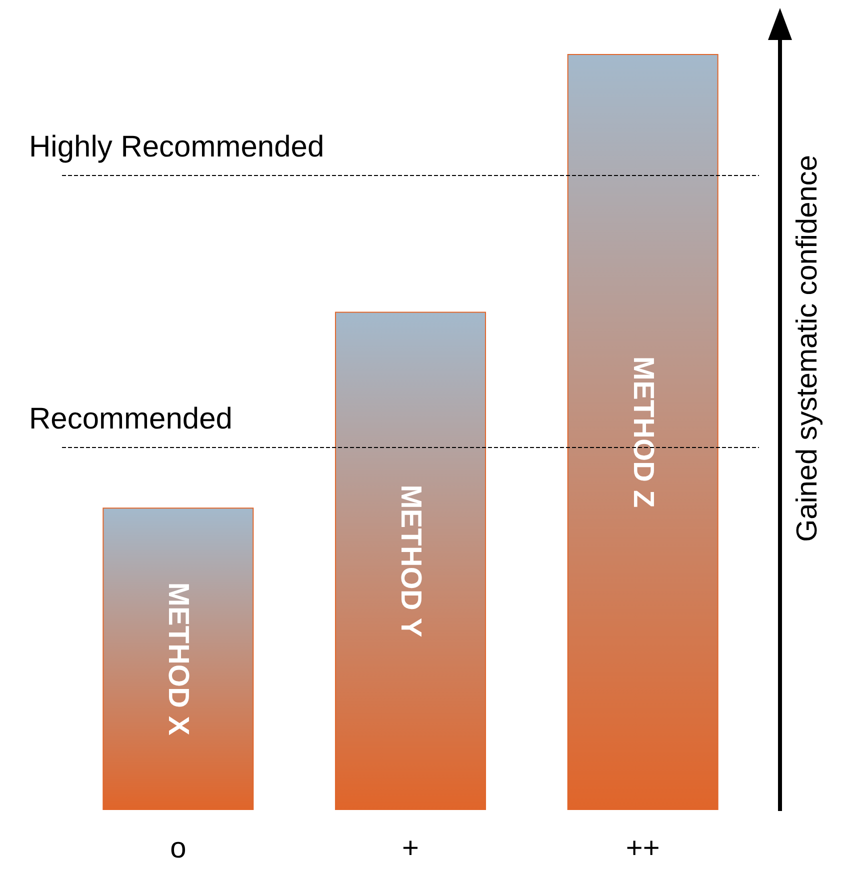 This screenshot has height=871, width=843. What do you see at coordinates (642, 432) in the screenshot?
I see `annotation: METHOD Z` at bounding box center [642, 432].